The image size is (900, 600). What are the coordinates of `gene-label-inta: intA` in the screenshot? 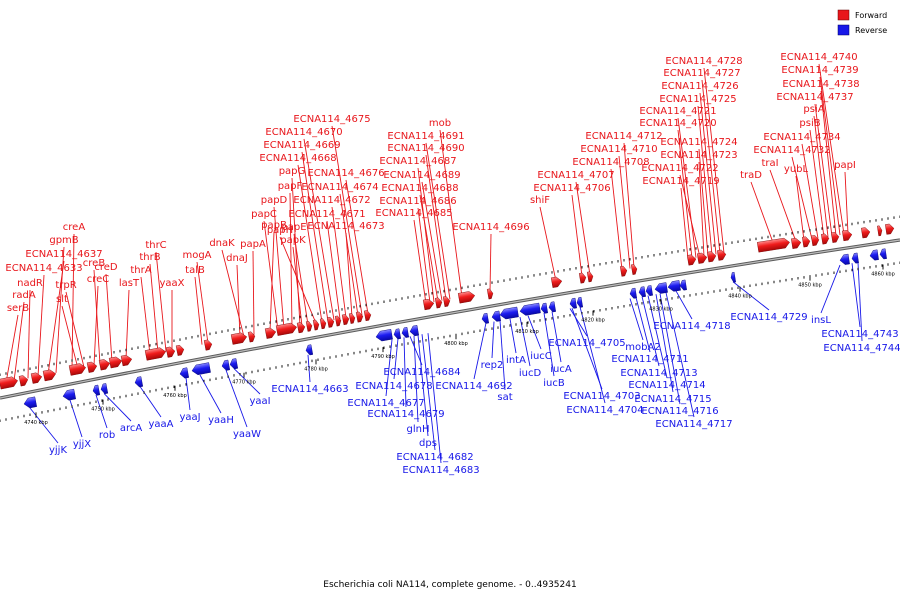 It's located at (516, 360).